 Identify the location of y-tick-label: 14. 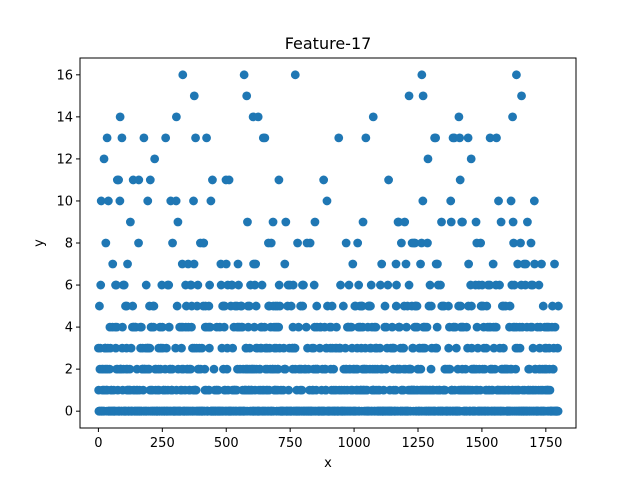
(64, 117).